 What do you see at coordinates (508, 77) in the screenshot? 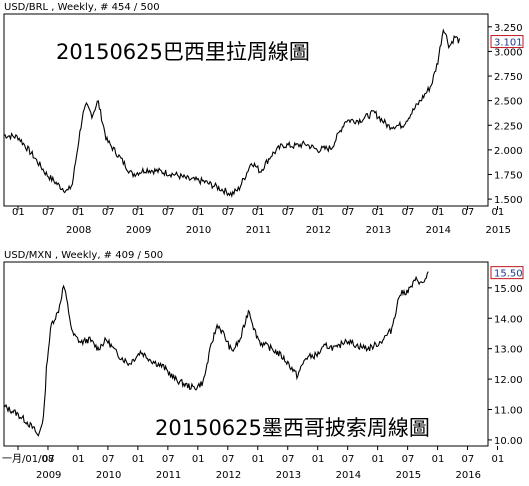
I see `y-tick-label: 2.750` at bounding box center [508, 77].